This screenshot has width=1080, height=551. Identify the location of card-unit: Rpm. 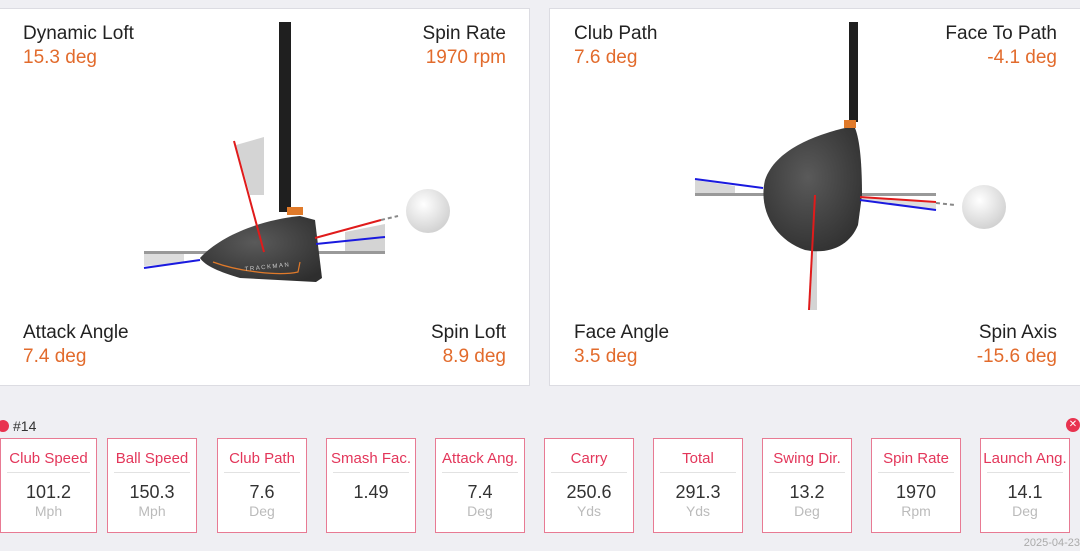
(916, 511).